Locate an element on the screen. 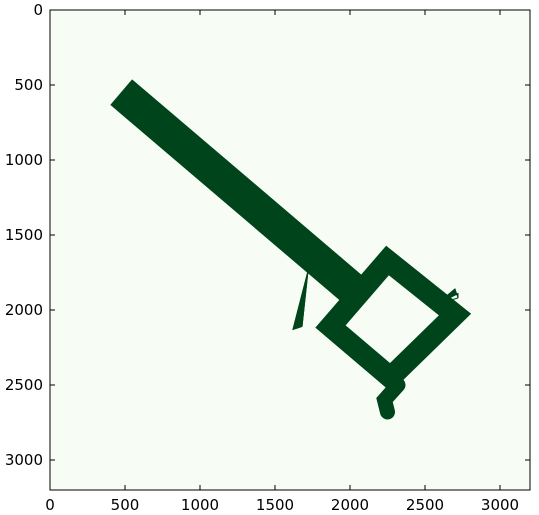  occupied-square-loop is located at coordinates (393, 318).